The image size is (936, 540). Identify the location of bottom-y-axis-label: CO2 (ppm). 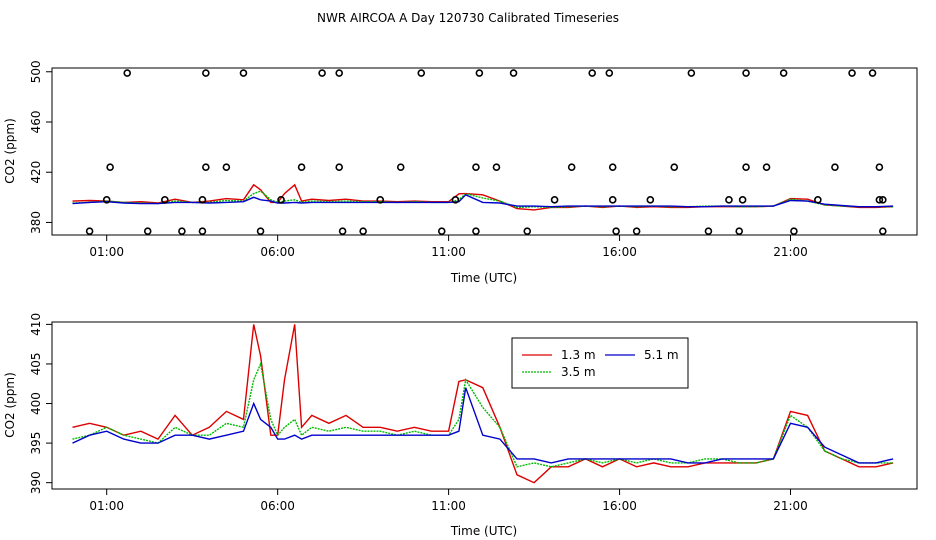
(10, 405).